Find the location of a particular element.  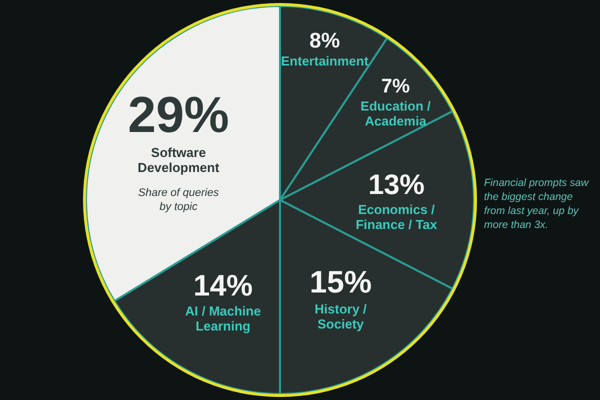

data-label: 29% is located at coordinates (179, 115).